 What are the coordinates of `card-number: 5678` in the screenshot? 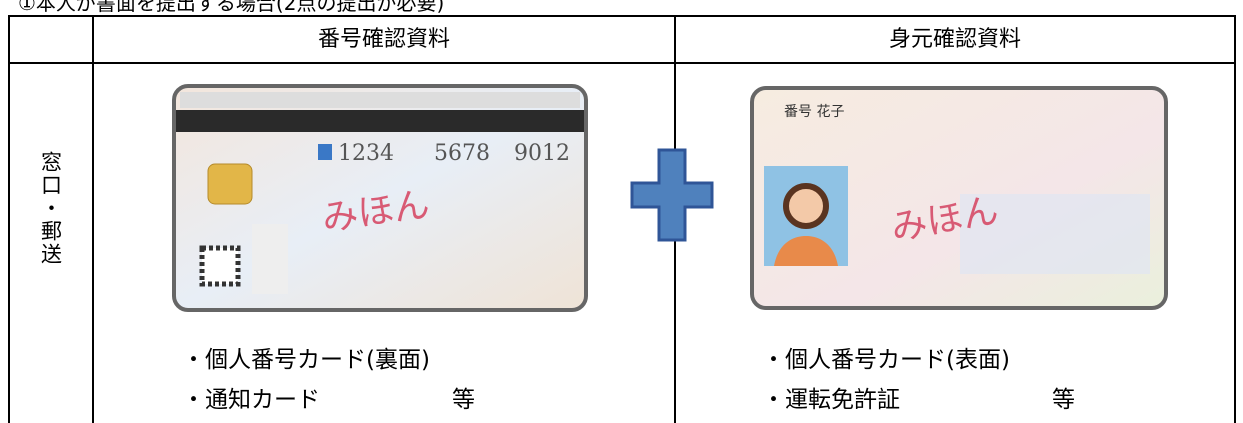 It's located at (462, 153).